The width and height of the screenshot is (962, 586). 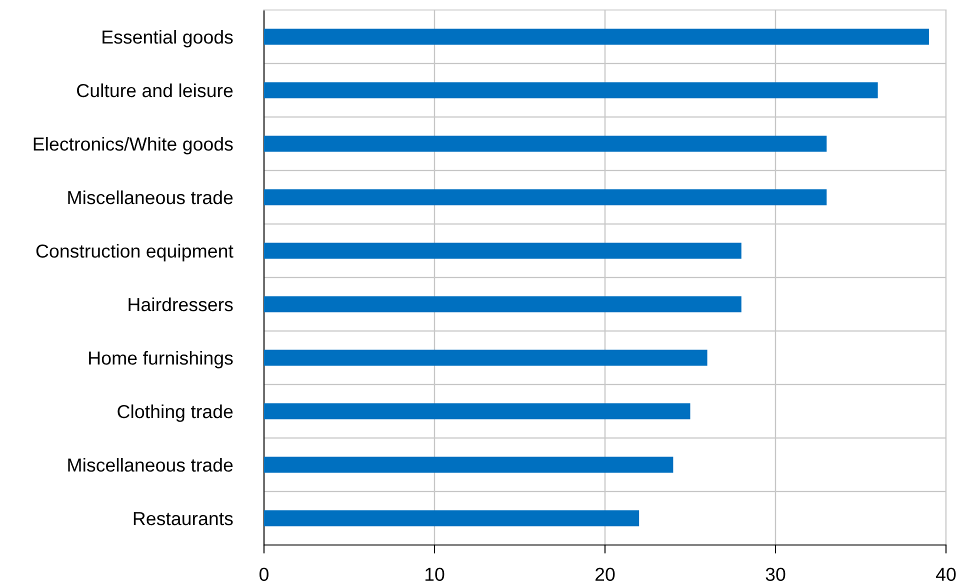 I want to click on y-tick-label: Home furnishings, so click(x=161, y=359).